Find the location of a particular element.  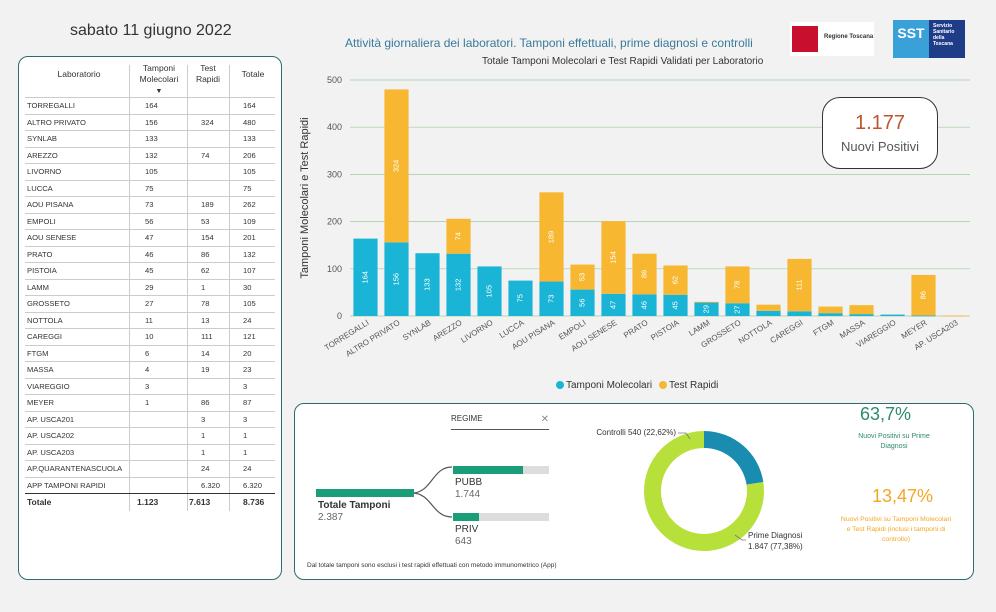

cell-totale: 3 is located at coordinates (245, 419).